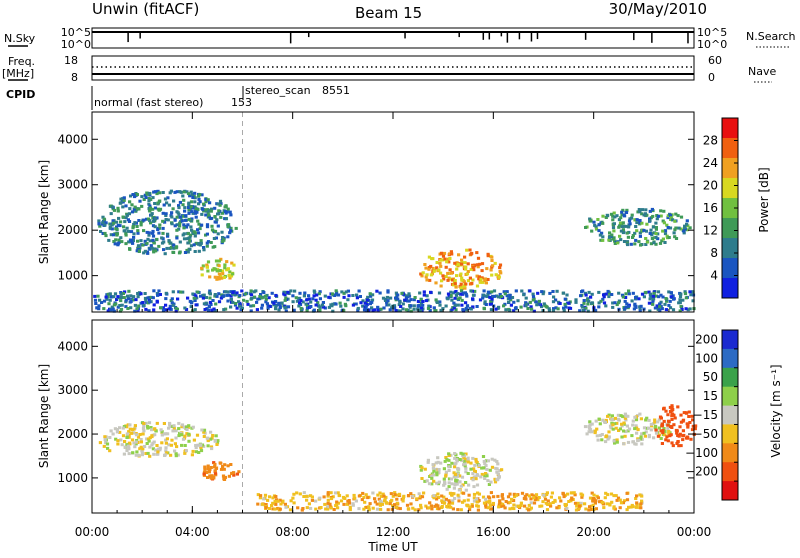 This screenshot has width=800, height=558. What do you see at coordinates (730, 415) in the screenshot?
I see `colorbar-frame` at bounding box center [730, 415].